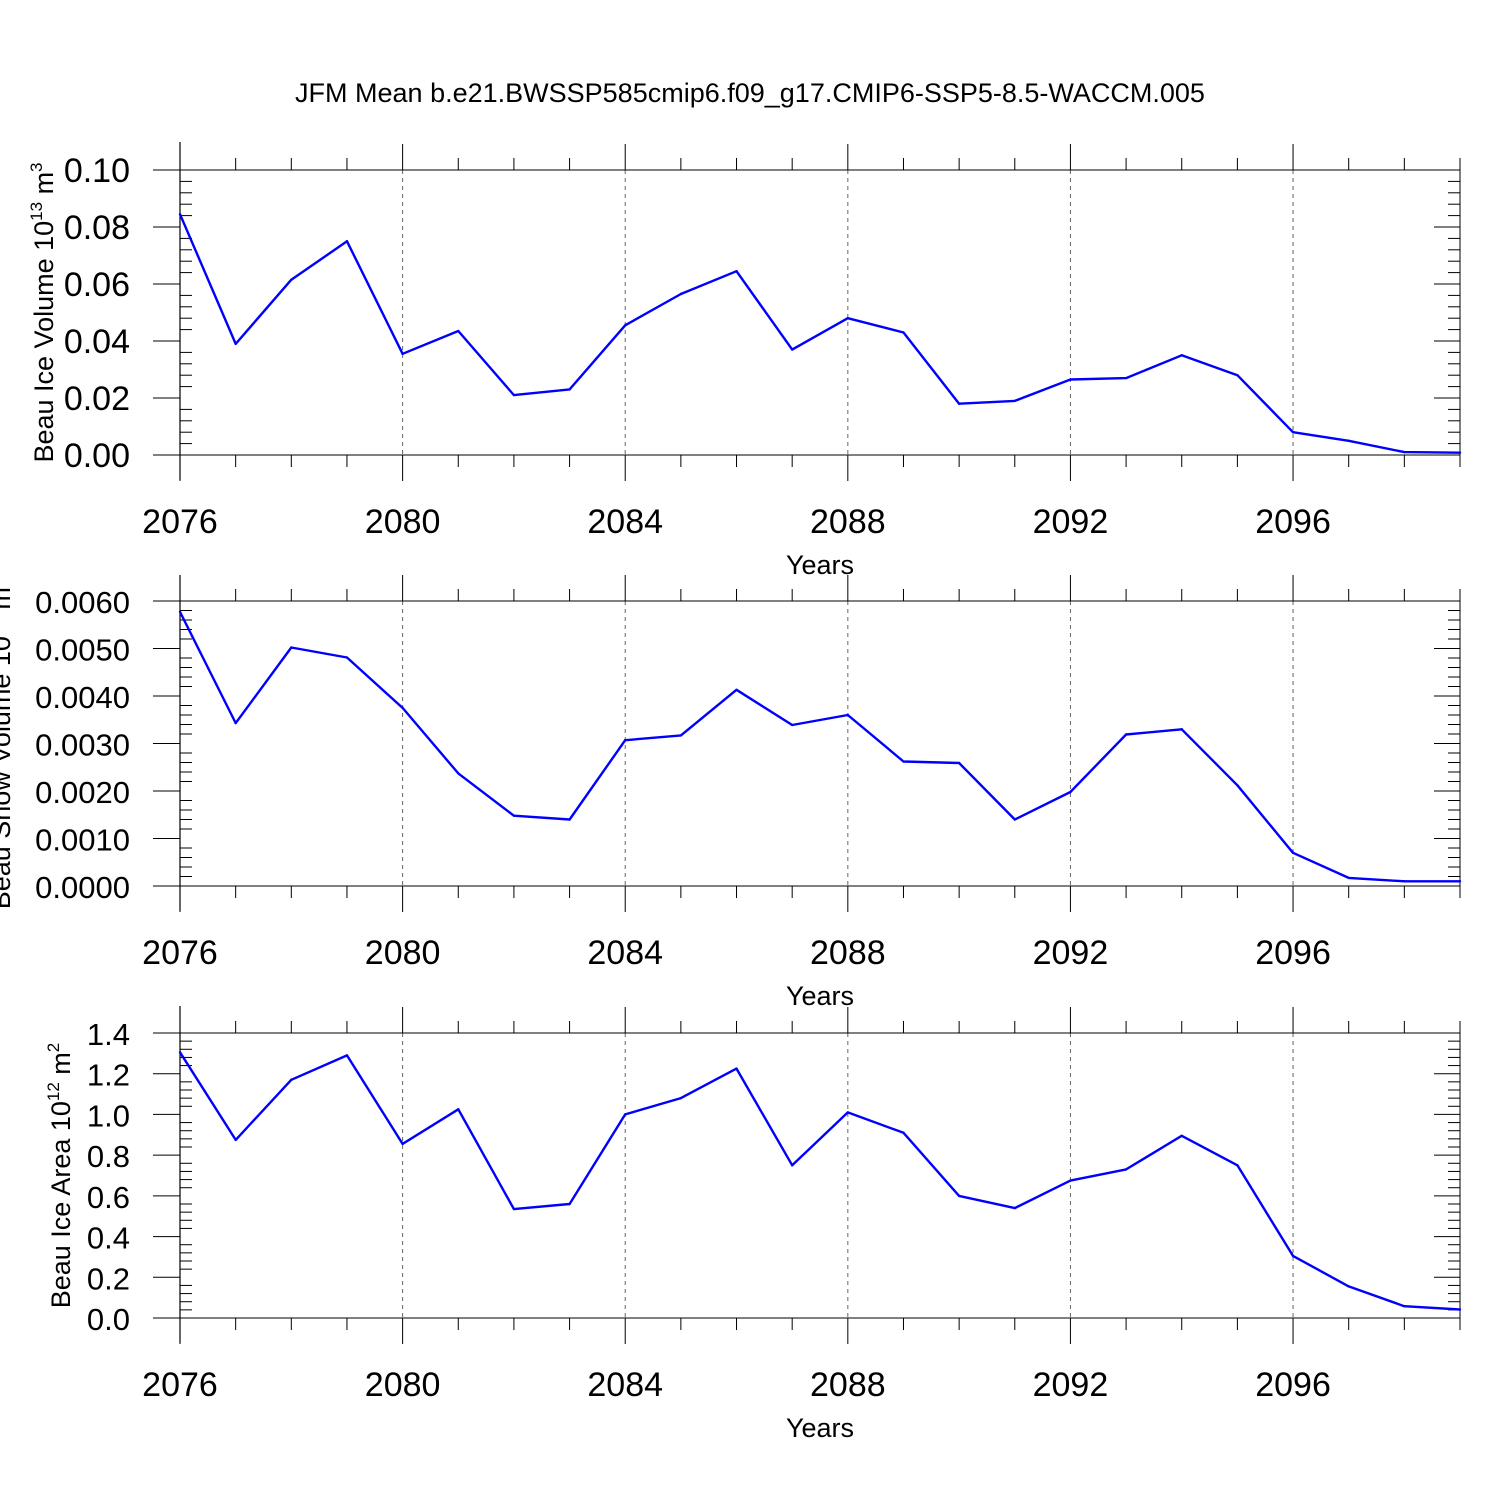  Describe the element at coordinates (108, 1319) in the screenshot. I see `y-tick-label: 0.0` at that location.